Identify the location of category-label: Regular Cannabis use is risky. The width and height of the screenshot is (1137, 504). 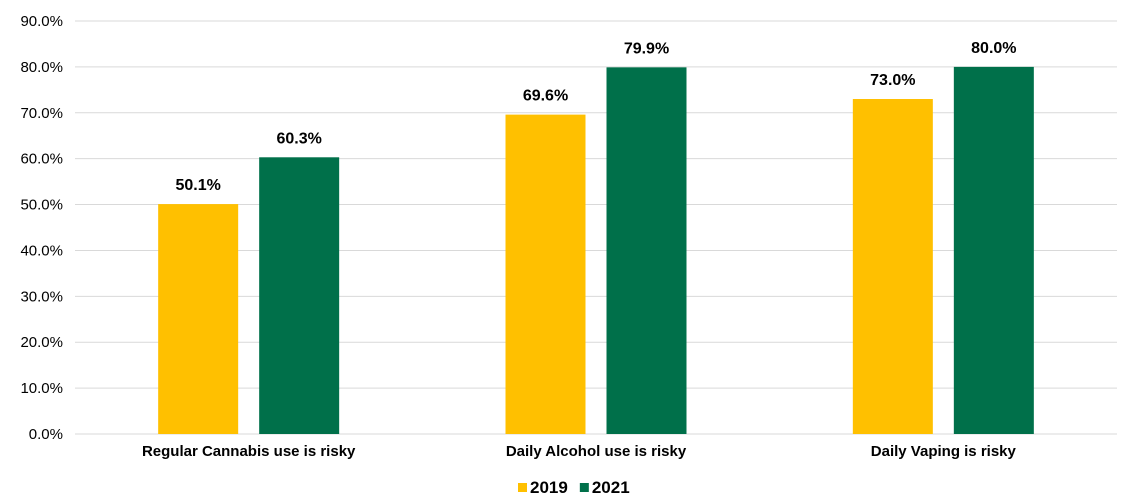
(249, 451).